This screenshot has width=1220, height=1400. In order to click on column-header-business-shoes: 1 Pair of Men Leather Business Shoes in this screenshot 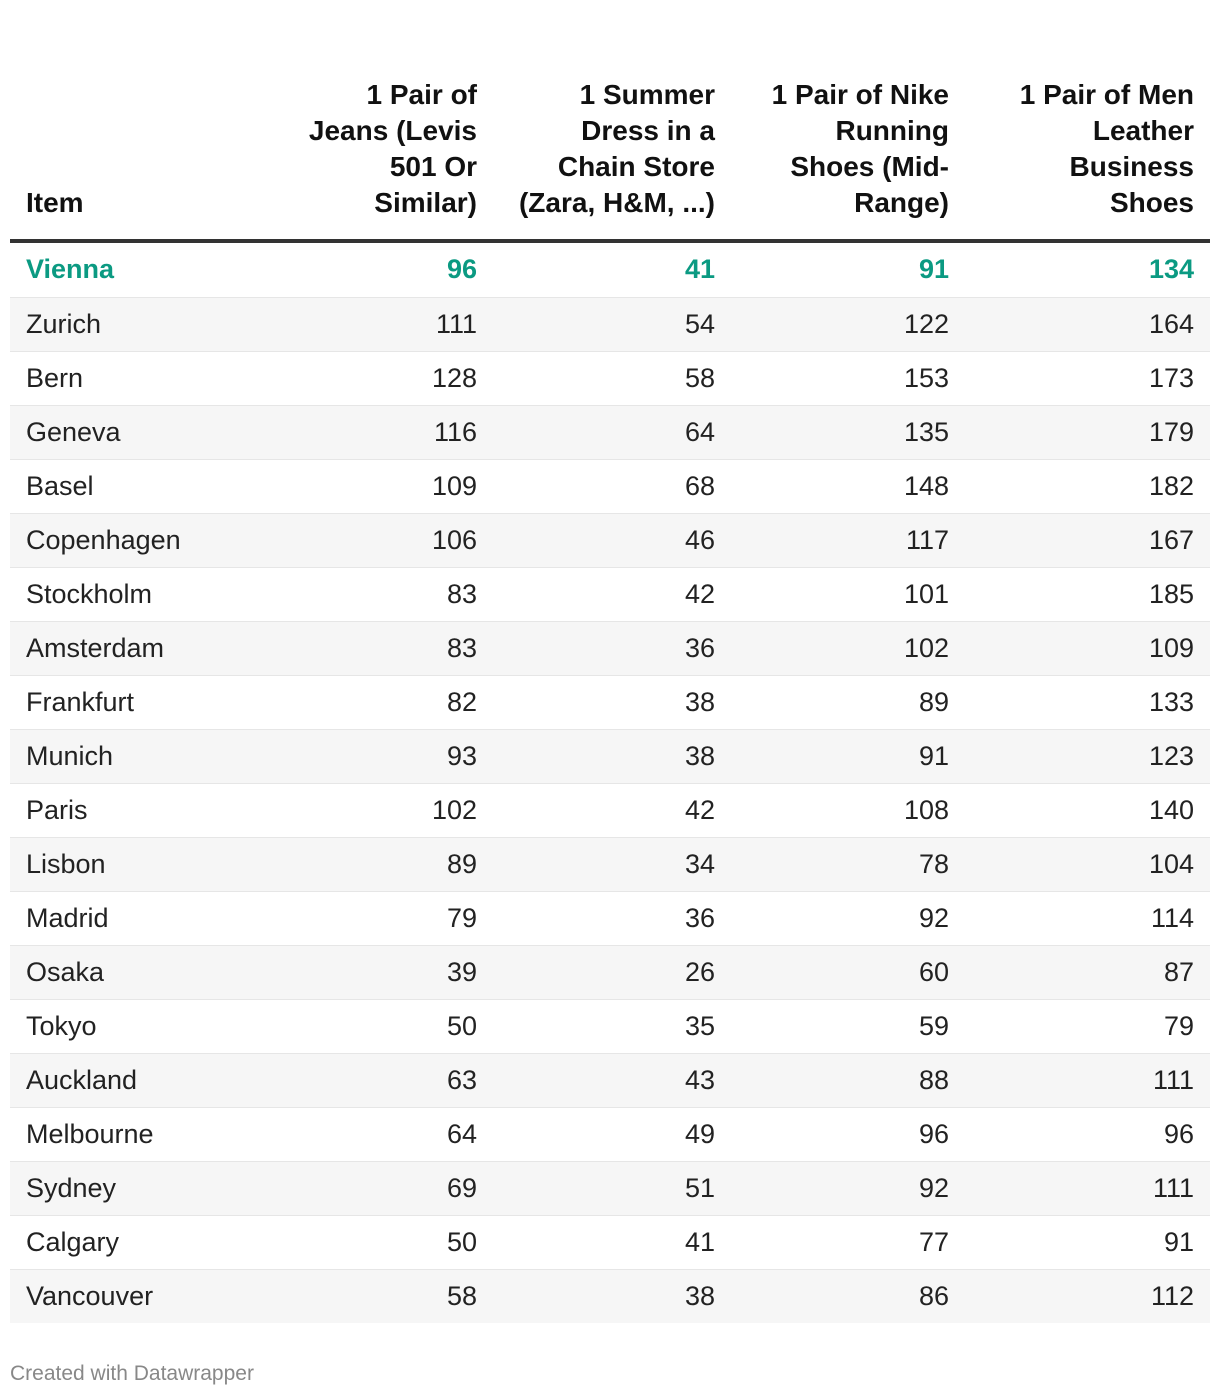, I will do `click(1087, 121)`.